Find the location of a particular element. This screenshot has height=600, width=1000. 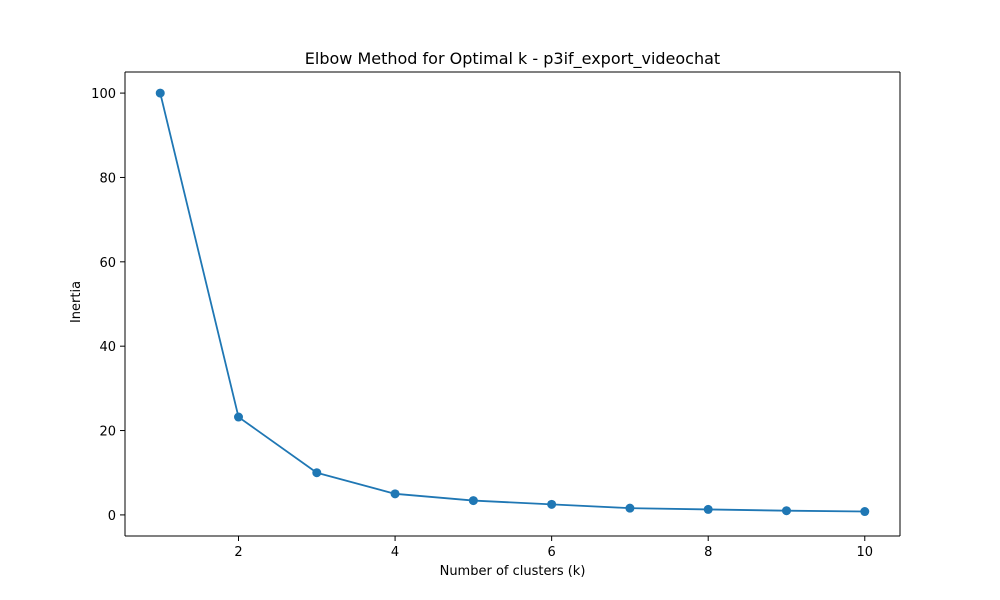

y-tick-label: 80 is located at coordinates (107, 178).